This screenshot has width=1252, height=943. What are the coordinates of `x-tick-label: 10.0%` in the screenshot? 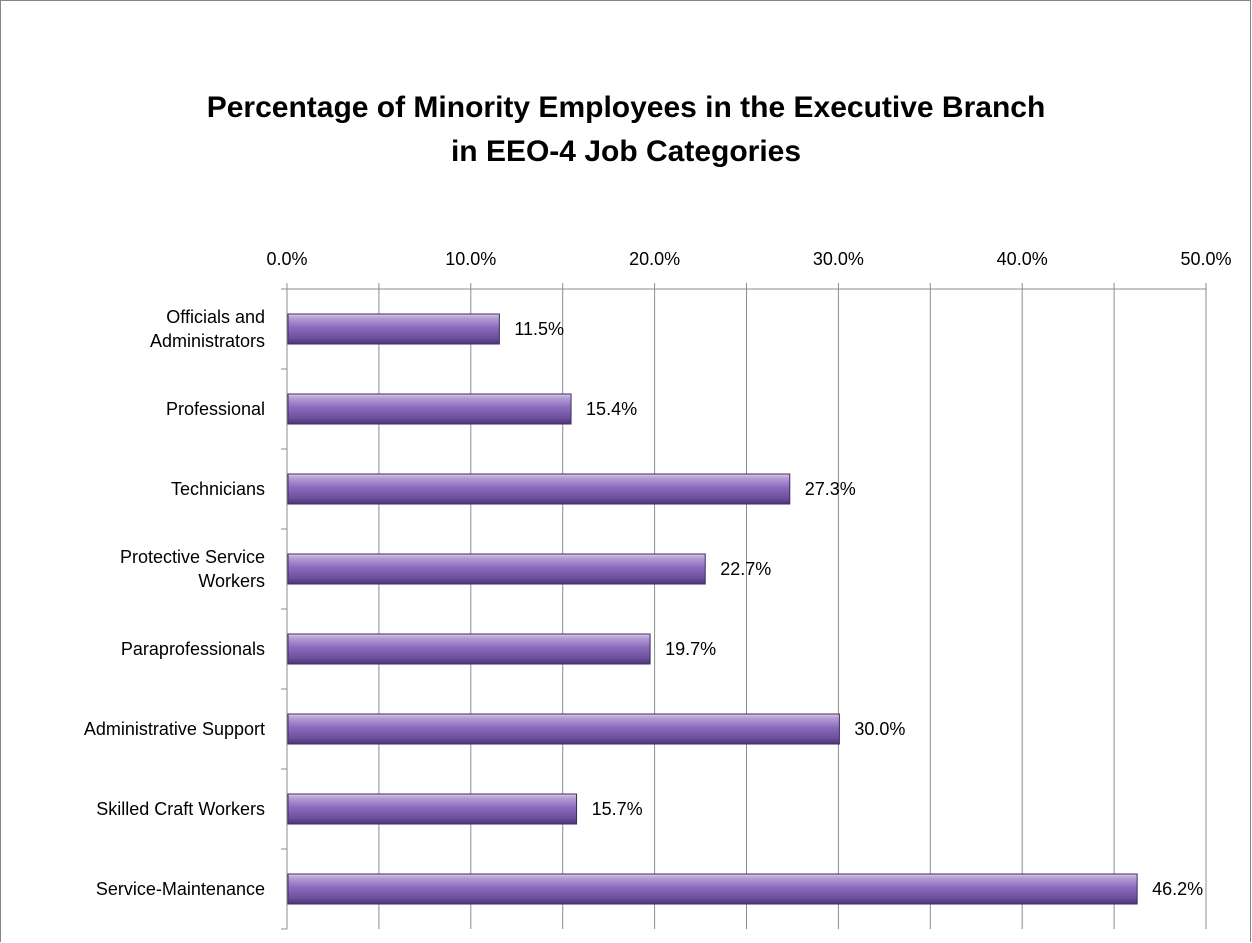 It's located at (470, 259).